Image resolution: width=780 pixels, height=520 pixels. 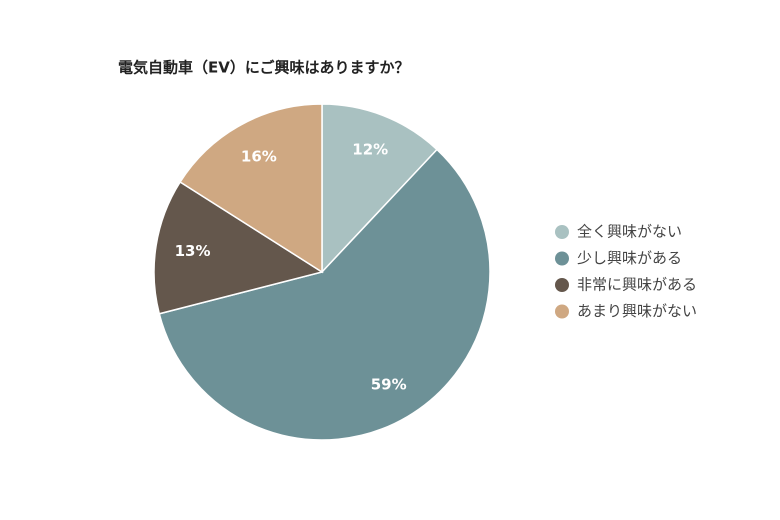 What do you see at coordinates (264, 68) in the screenshot?
I see `chart-title: 電気自動車（EV）にご興味はありますか？` at bounding box center [264, 68].